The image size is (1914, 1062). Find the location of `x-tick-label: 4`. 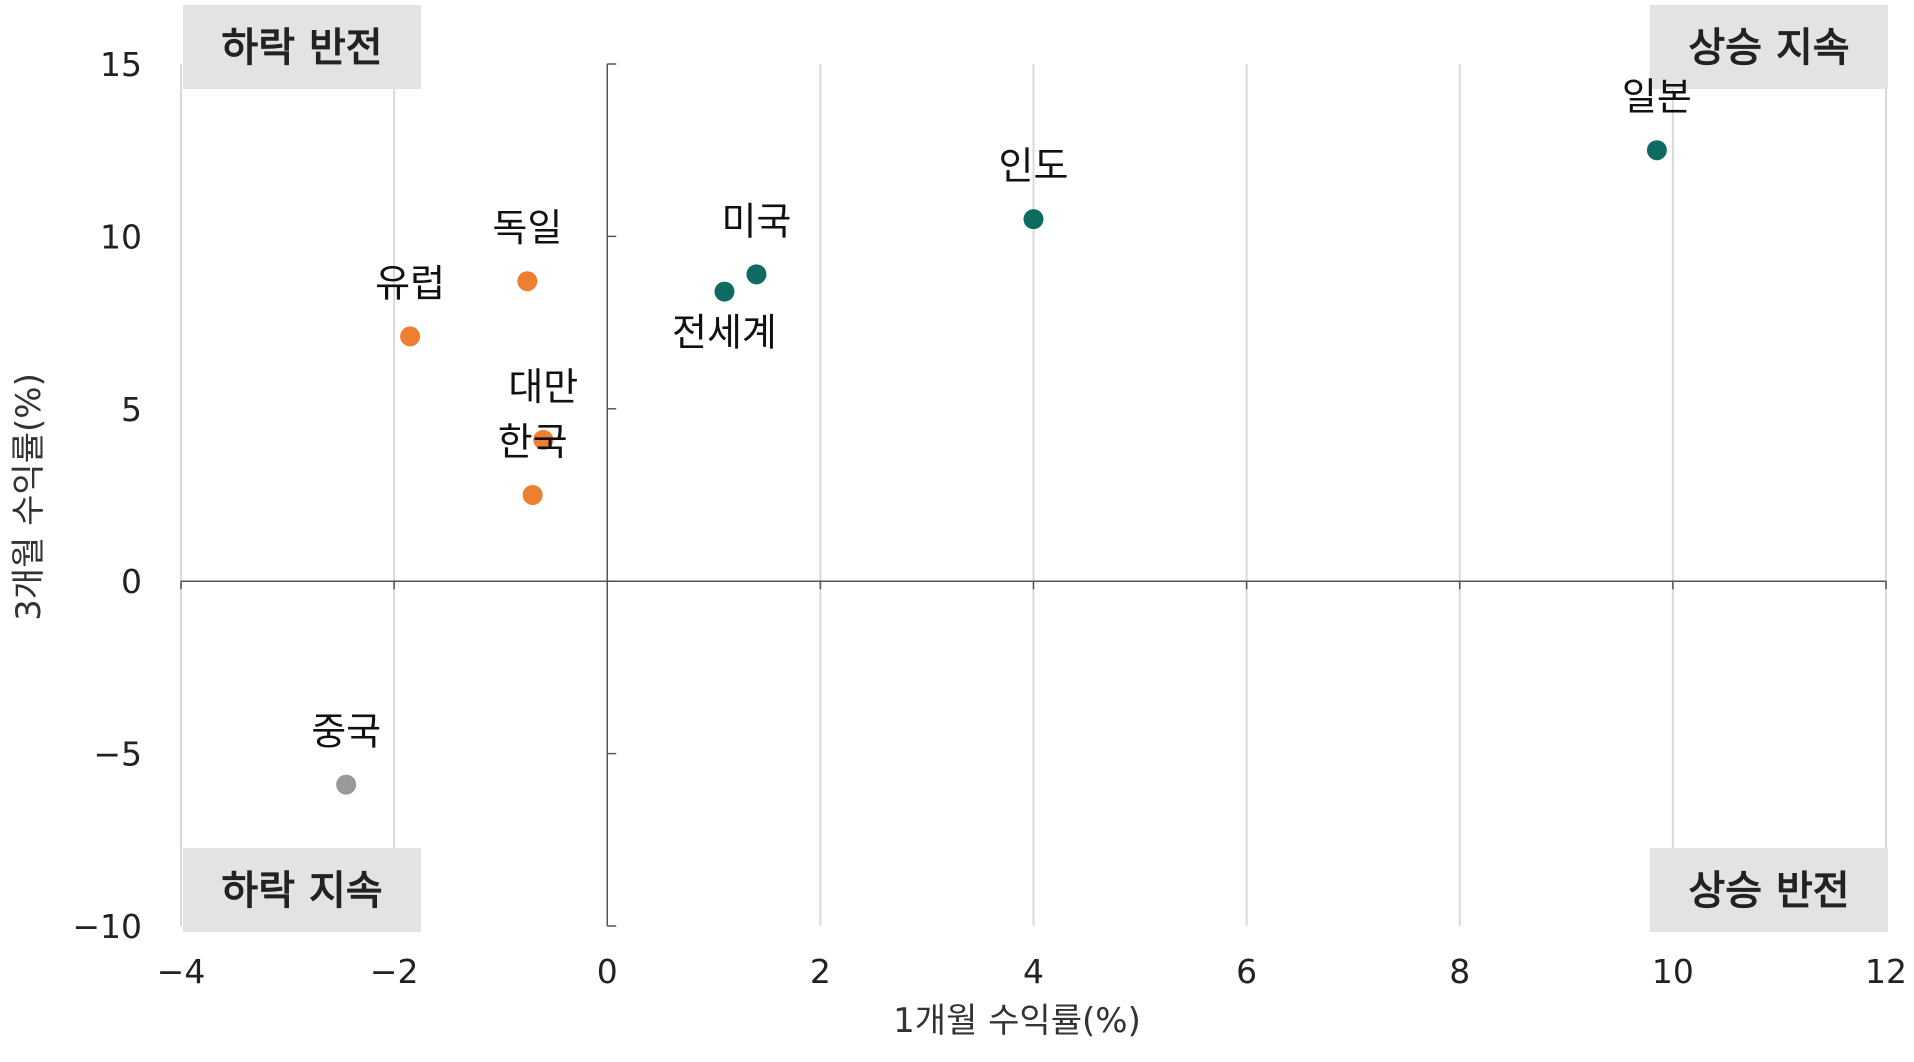

x-tick-label: 4 is located at coordinates (1033, 971).